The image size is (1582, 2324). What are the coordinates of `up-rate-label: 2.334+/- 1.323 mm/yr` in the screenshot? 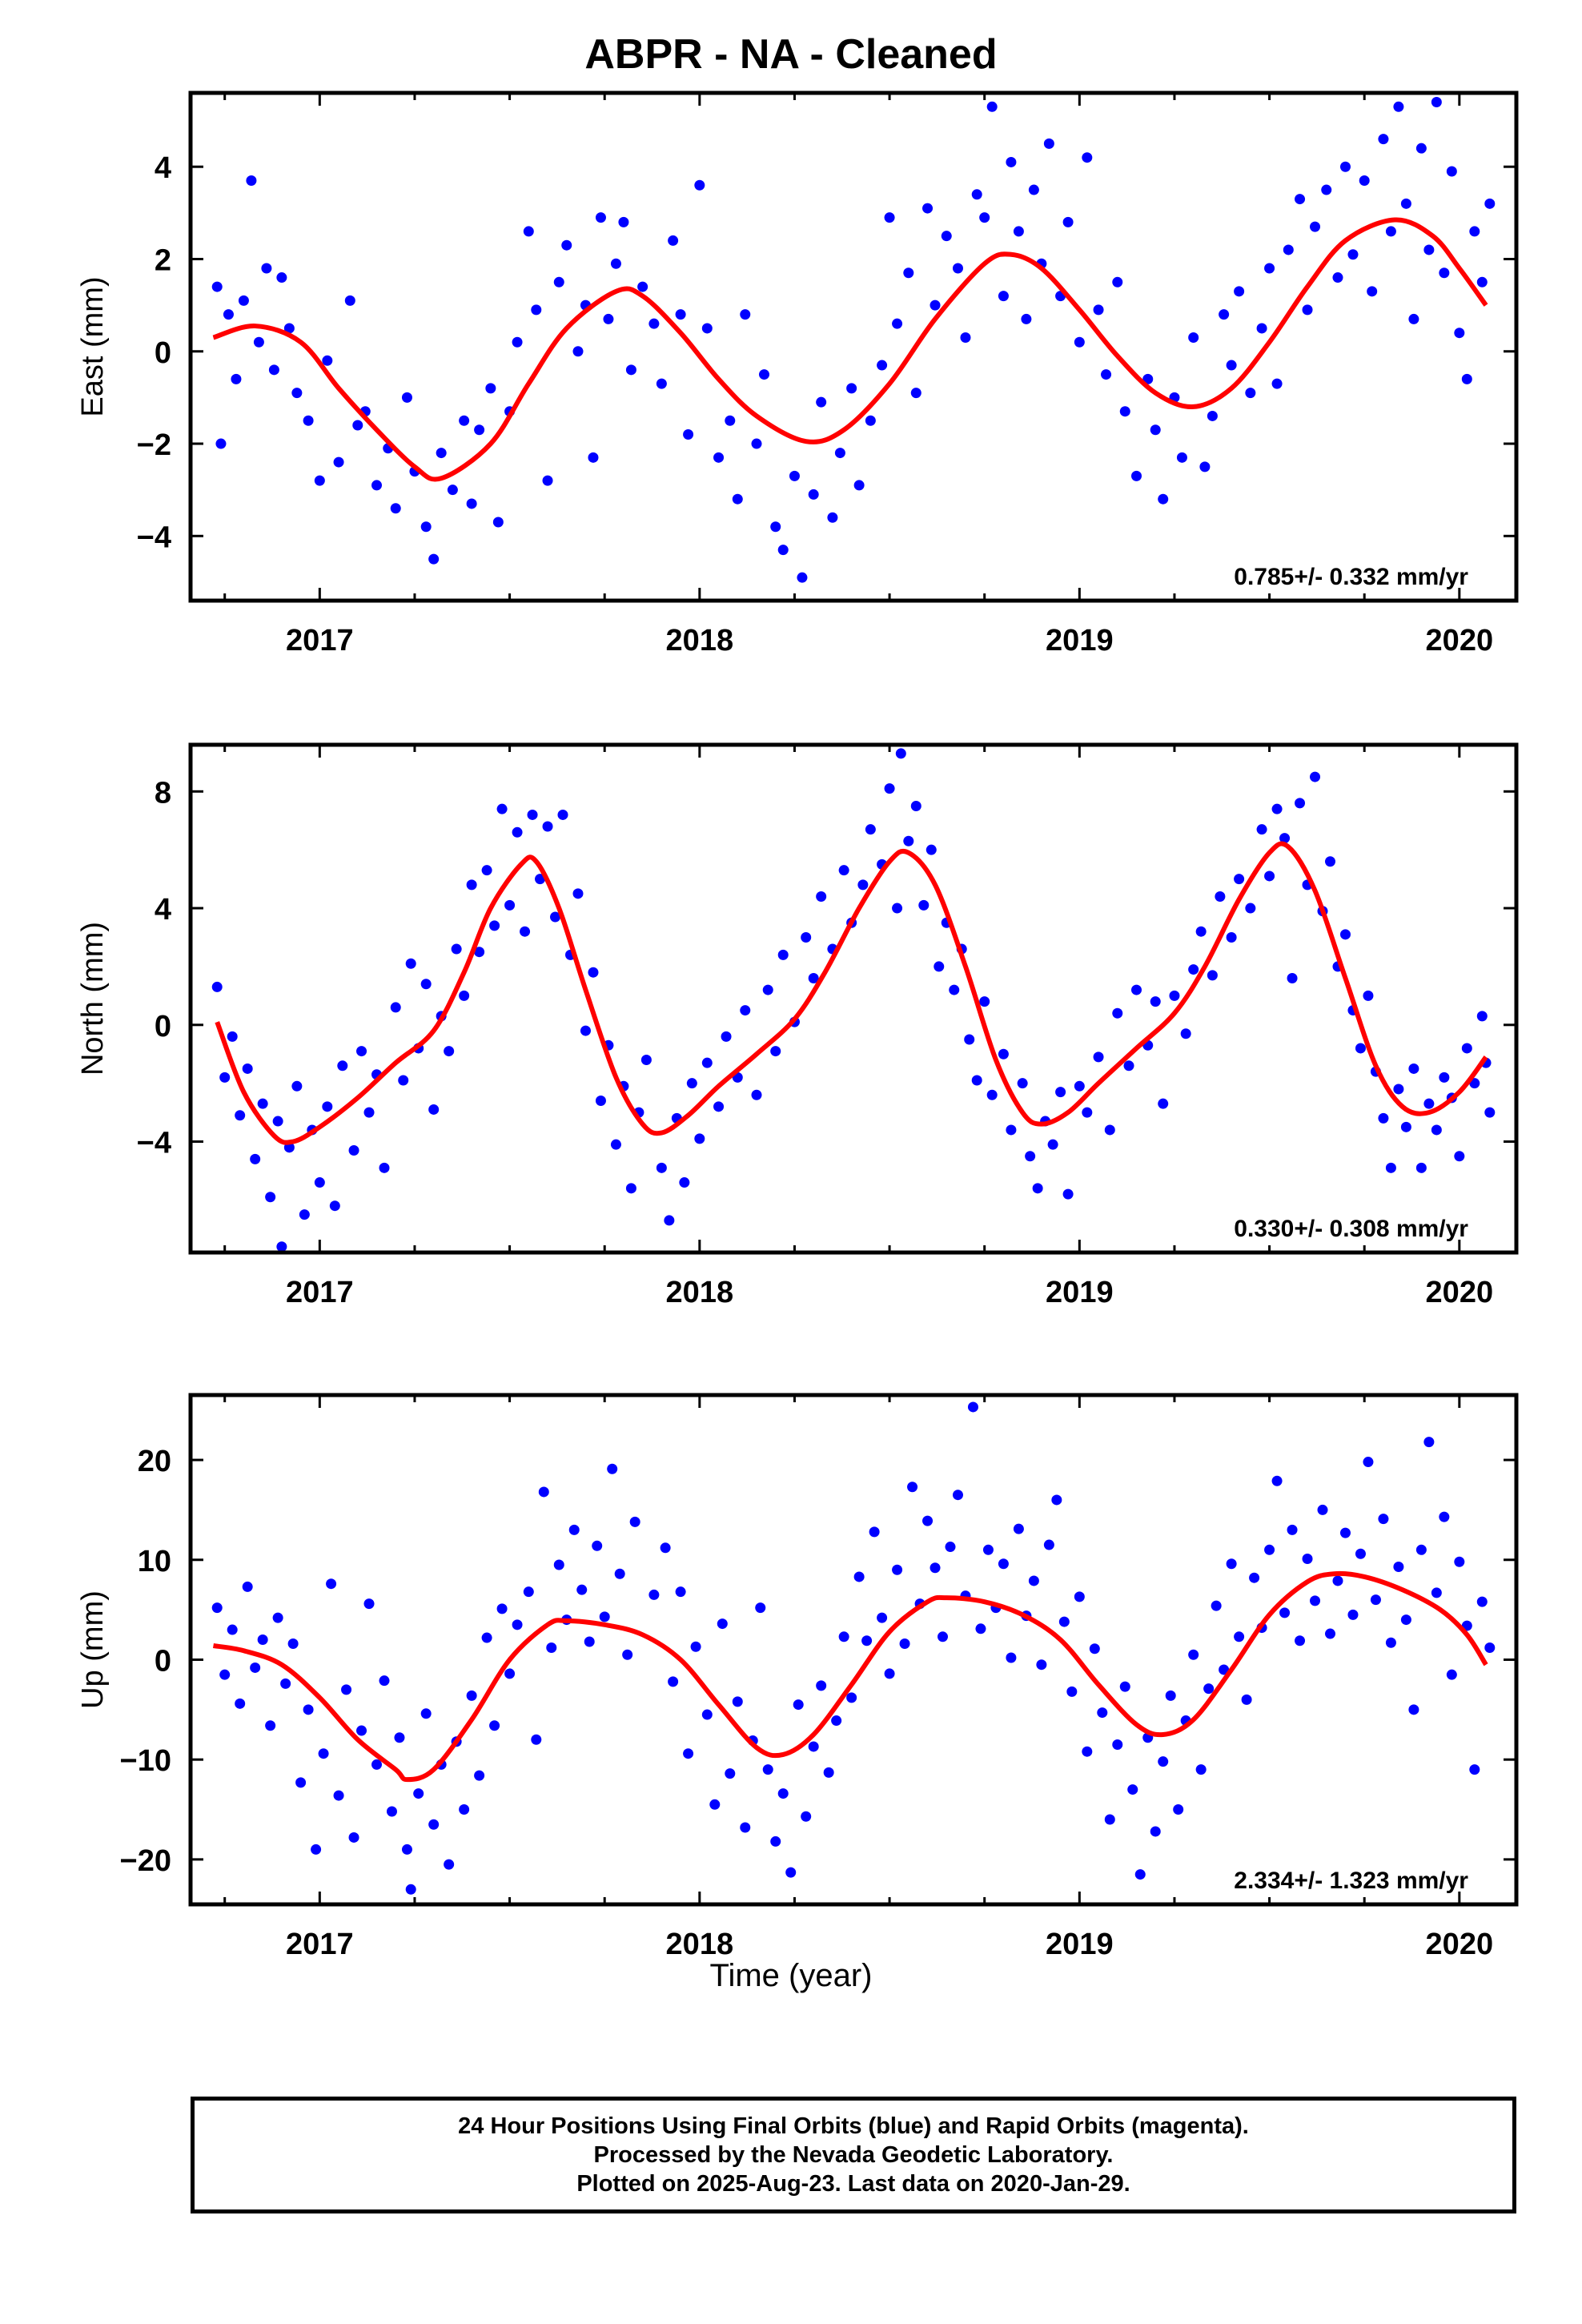 It's located at (1351, 1881).